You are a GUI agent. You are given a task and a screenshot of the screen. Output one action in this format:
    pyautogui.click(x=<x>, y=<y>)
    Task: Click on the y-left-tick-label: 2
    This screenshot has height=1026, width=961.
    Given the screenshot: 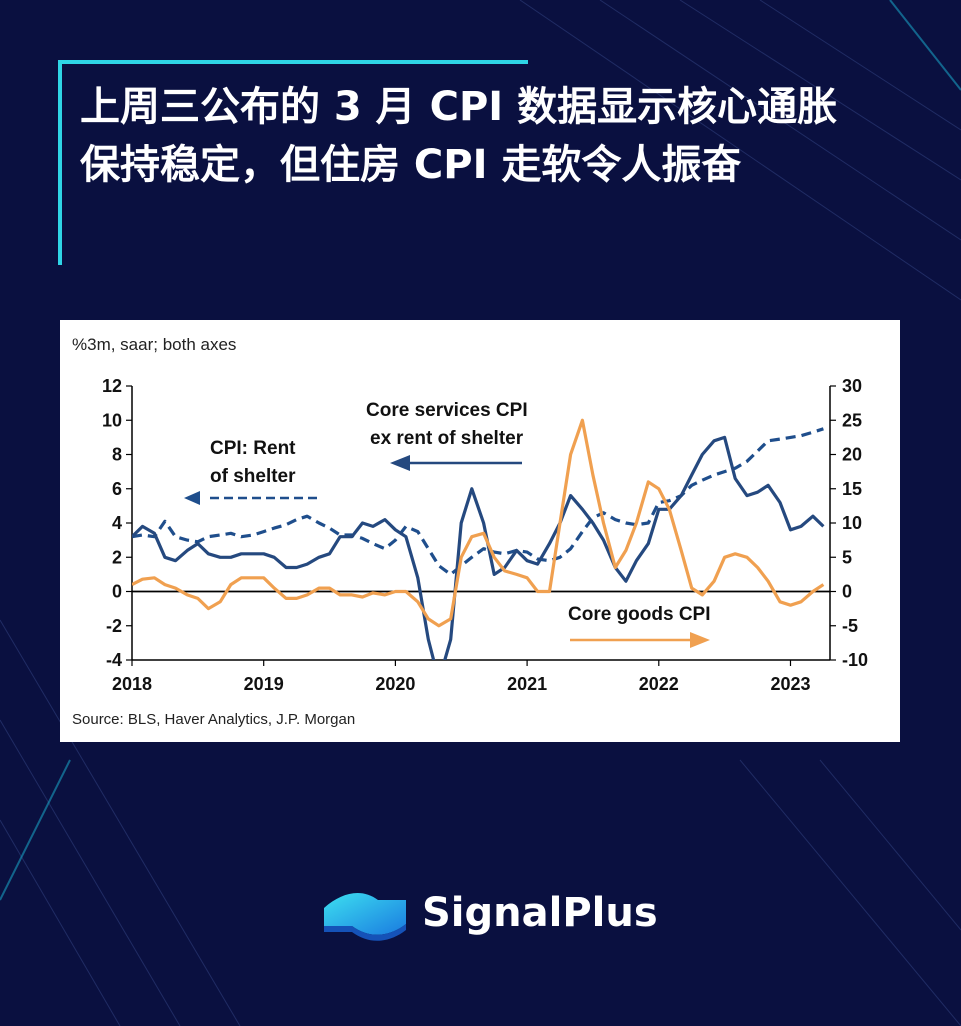 What is the action you would take?
    pyautogui.click(x=117, y=557)
    